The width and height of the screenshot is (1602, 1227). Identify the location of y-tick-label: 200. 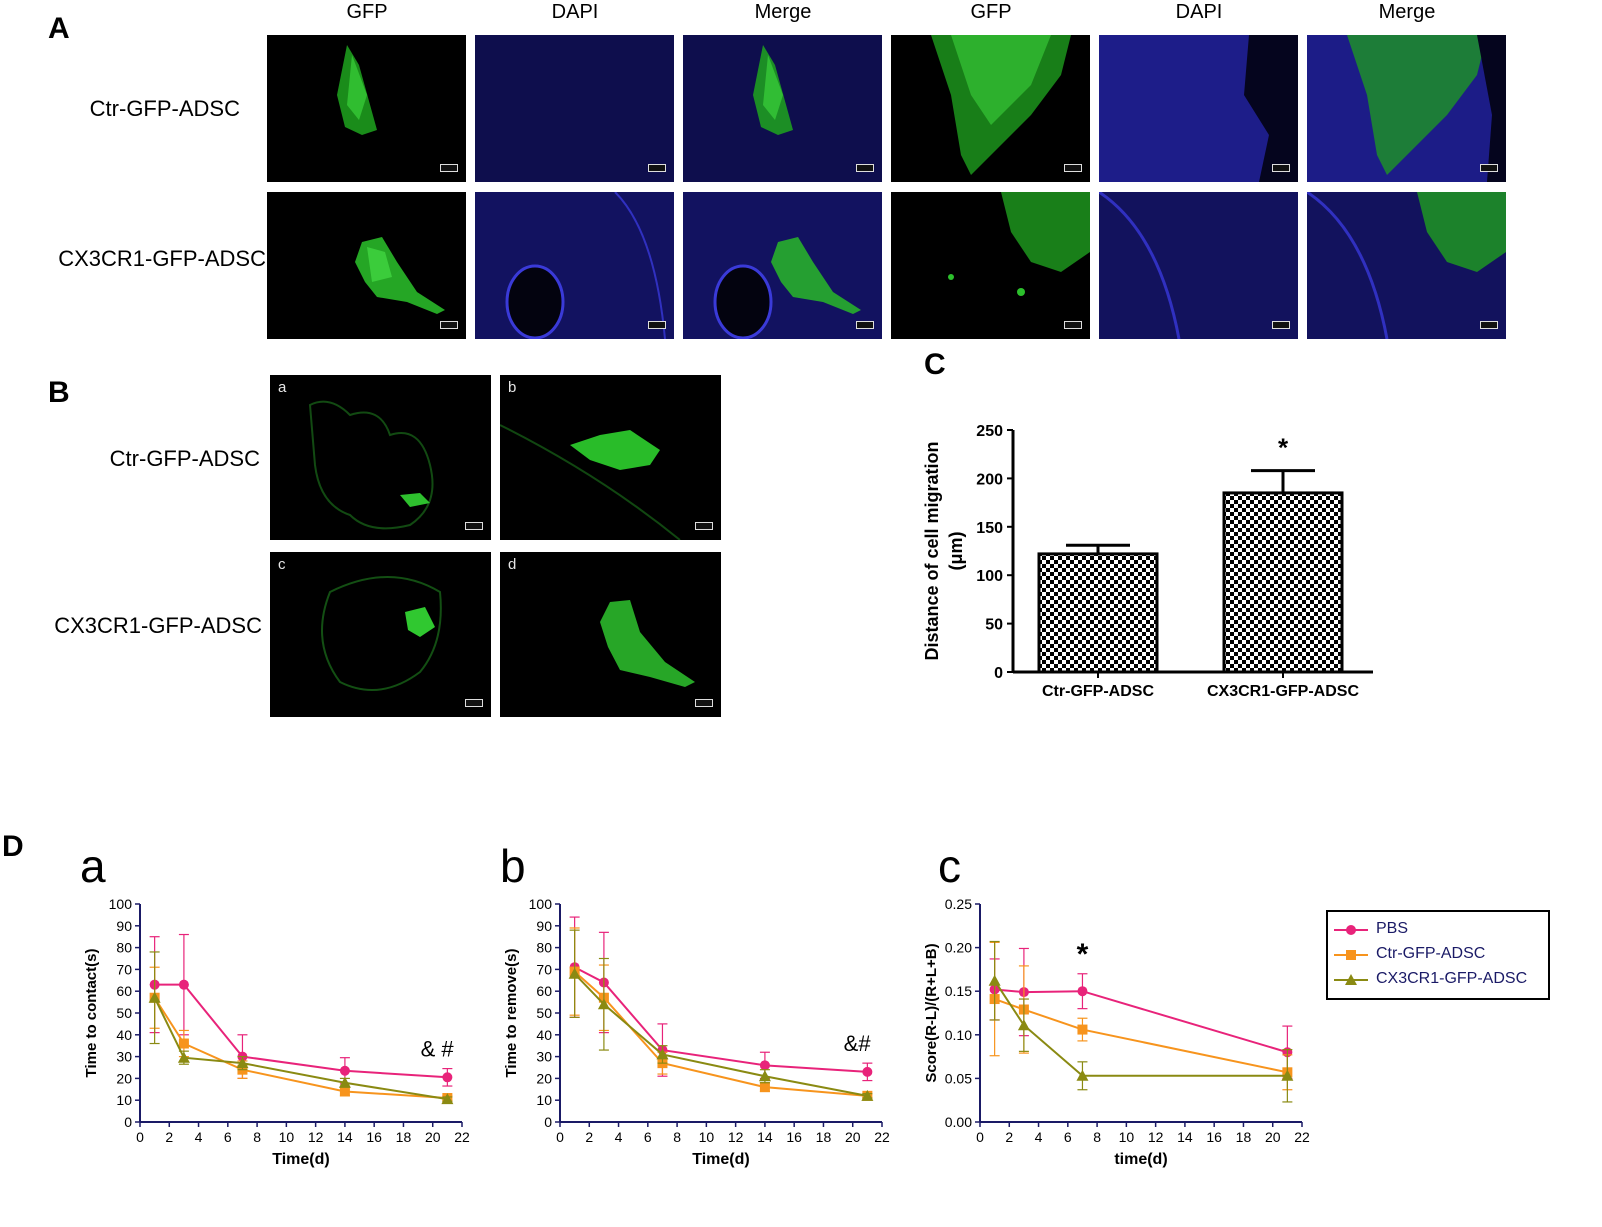
(989, 479).